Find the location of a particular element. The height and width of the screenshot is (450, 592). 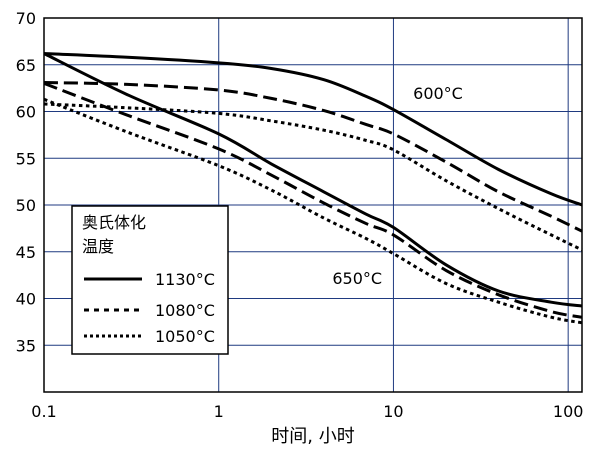

y-tick-label: 55 is located at coordinates (26, 158).